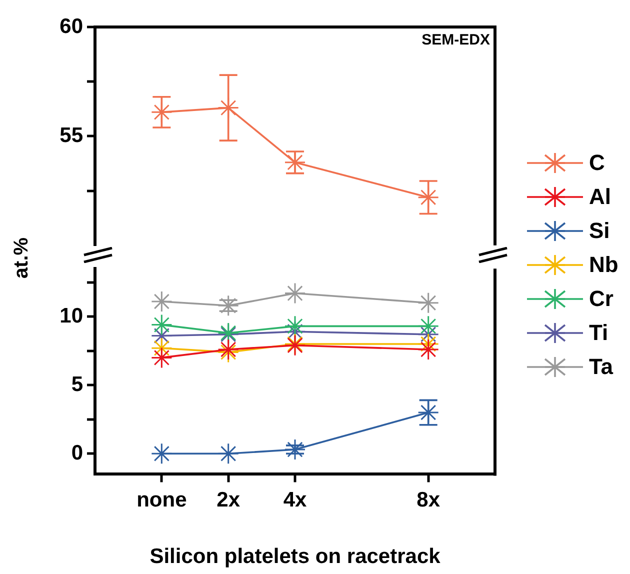  What do you see at coordinates (295, 500) in the screenshot?
I see `x-tick-label: 4x` at bounding box center [295, 500].